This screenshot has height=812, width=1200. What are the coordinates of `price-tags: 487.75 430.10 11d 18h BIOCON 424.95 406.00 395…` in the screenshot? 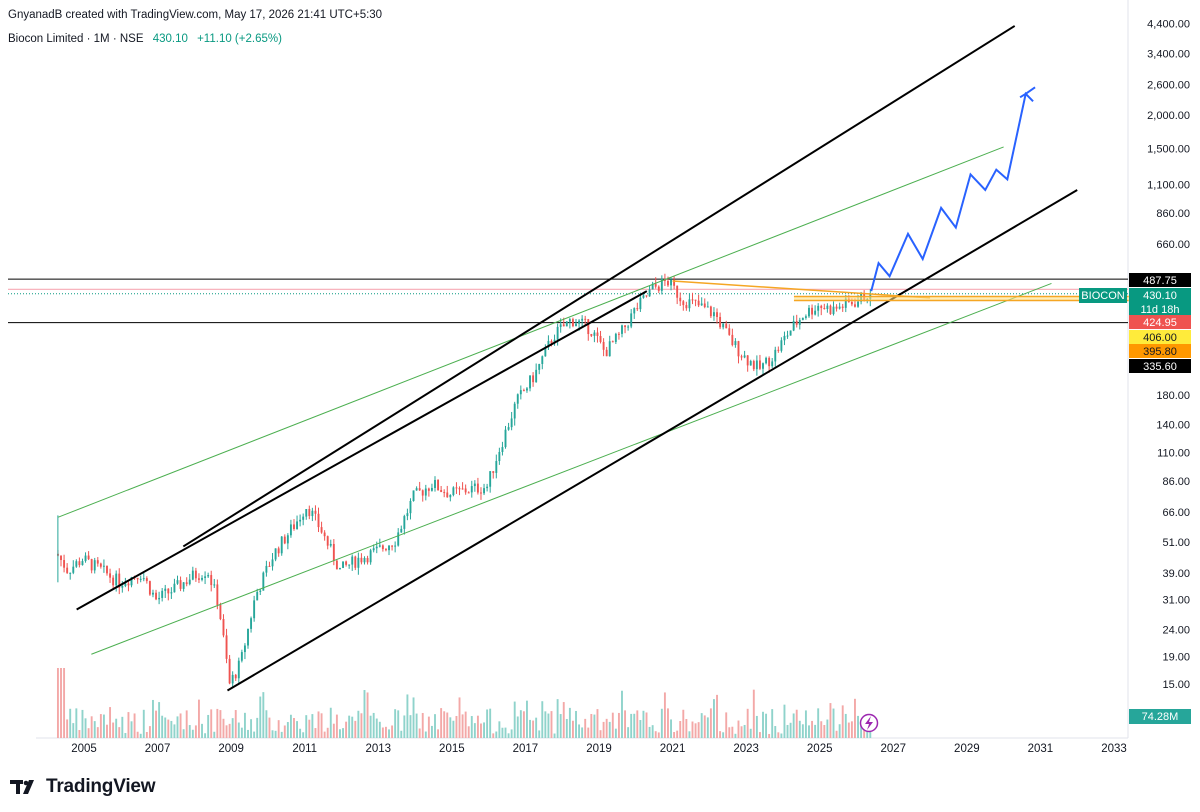 It's located at (1135, 498).